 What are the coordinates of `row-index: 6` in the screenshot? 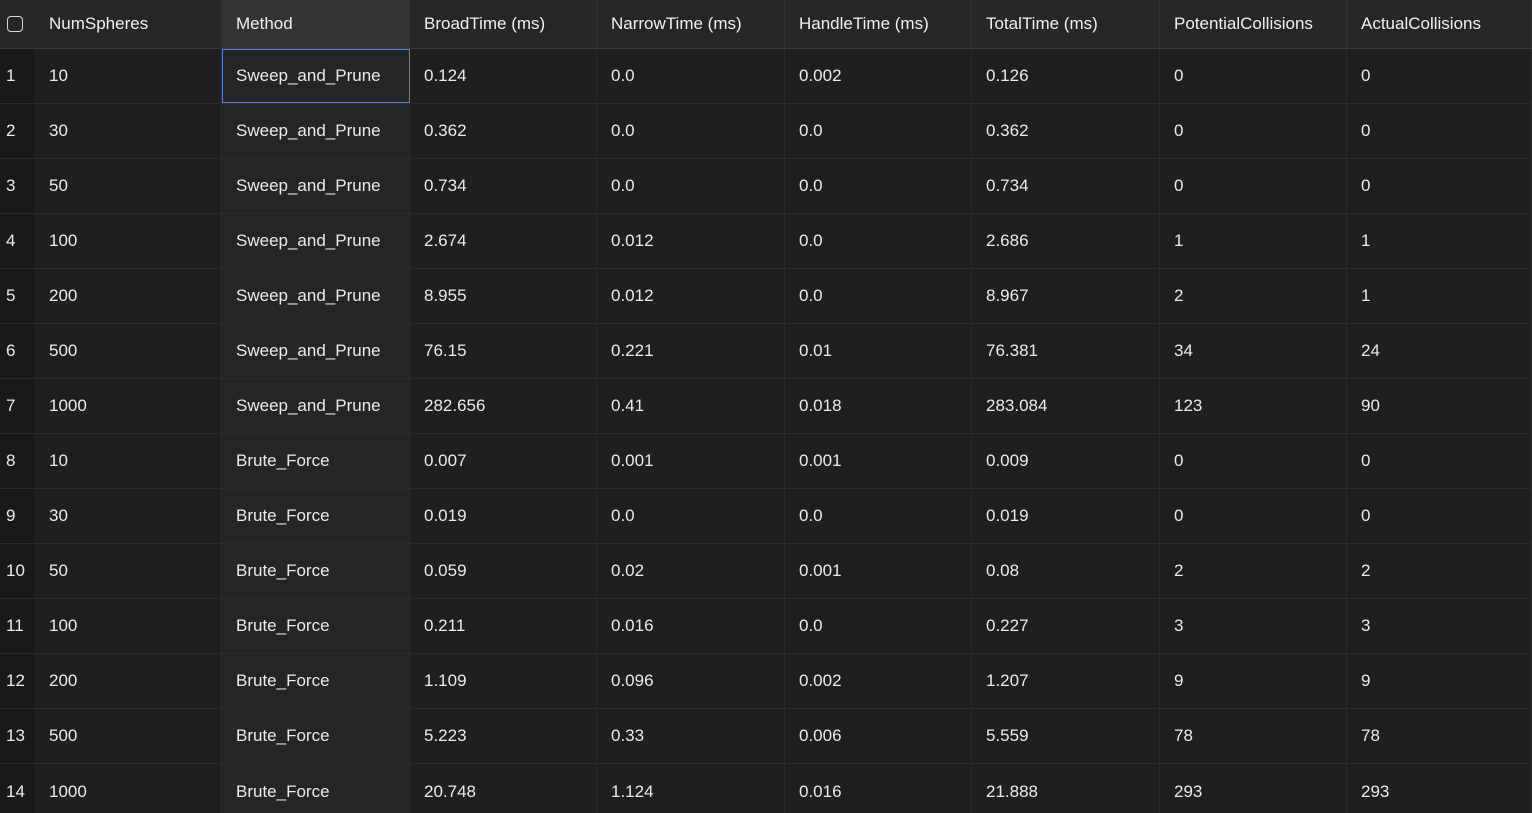 It's located at (17, 351).